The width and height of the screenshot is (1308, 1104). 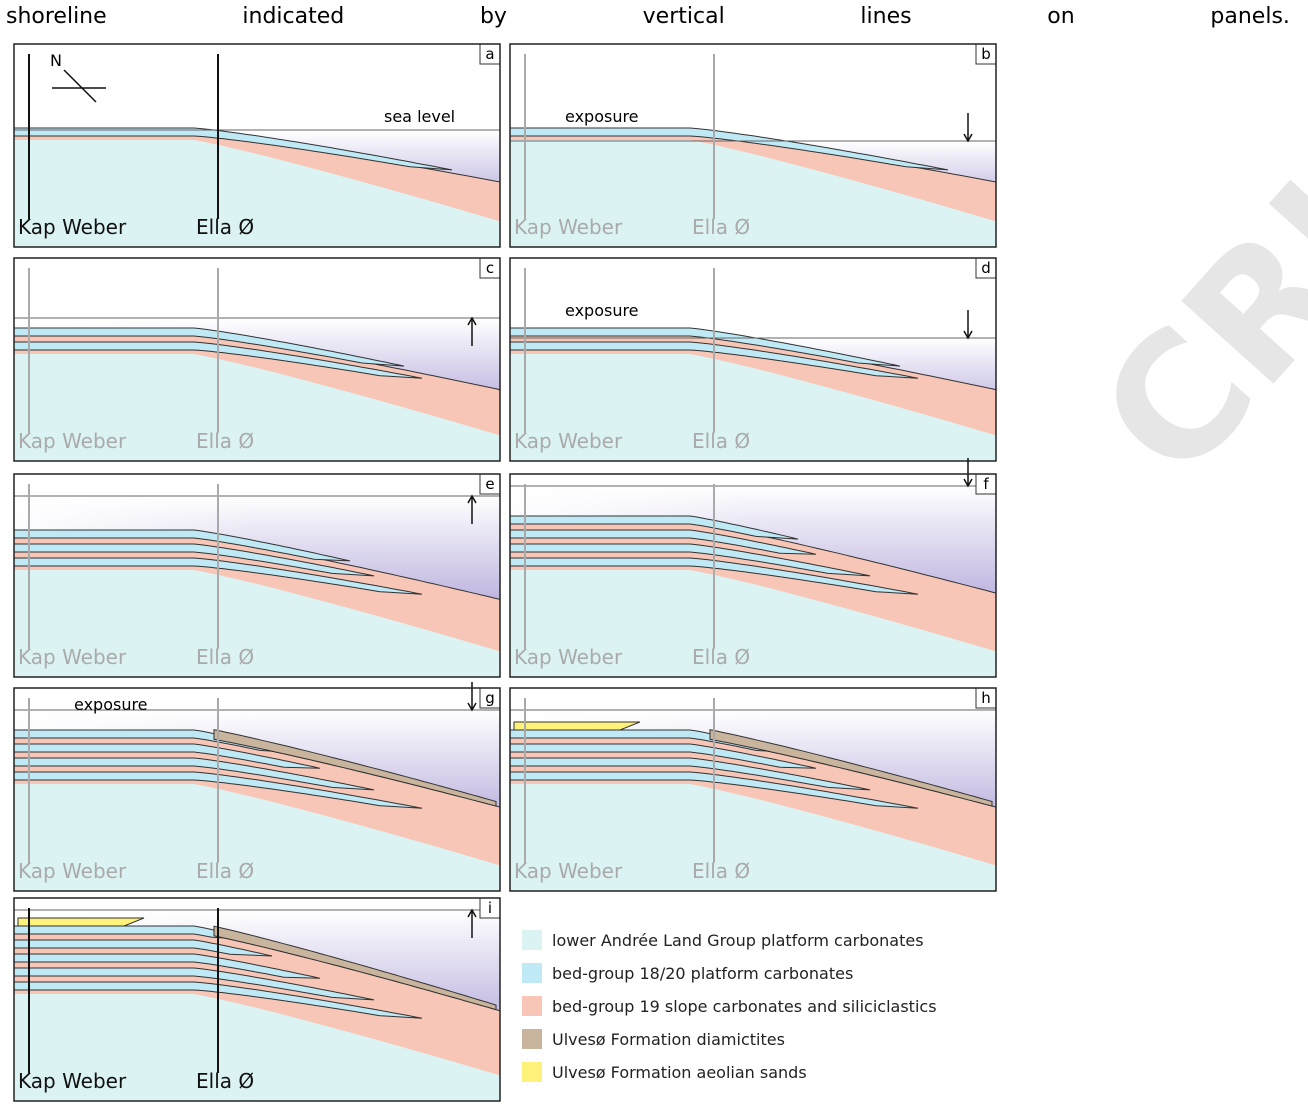 What do you see at coordinates (986, 54) in the screenshot?
I see `panel-letter: b` at bounding box center [986, 54].